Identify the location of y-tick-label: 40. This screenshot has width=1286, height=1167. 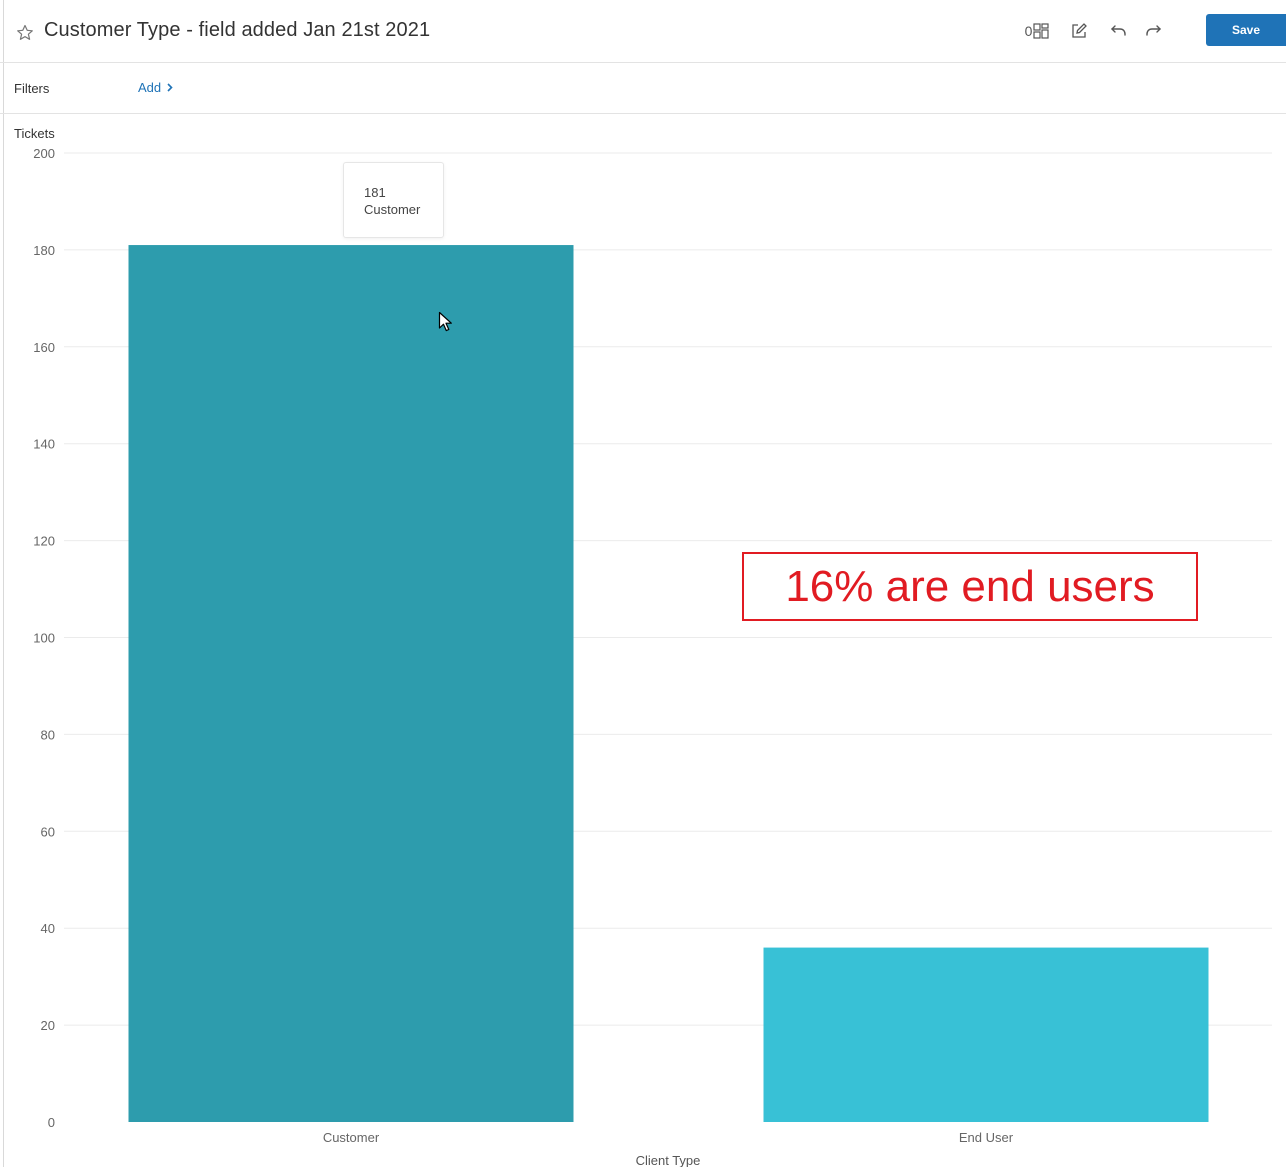
(48, 928).